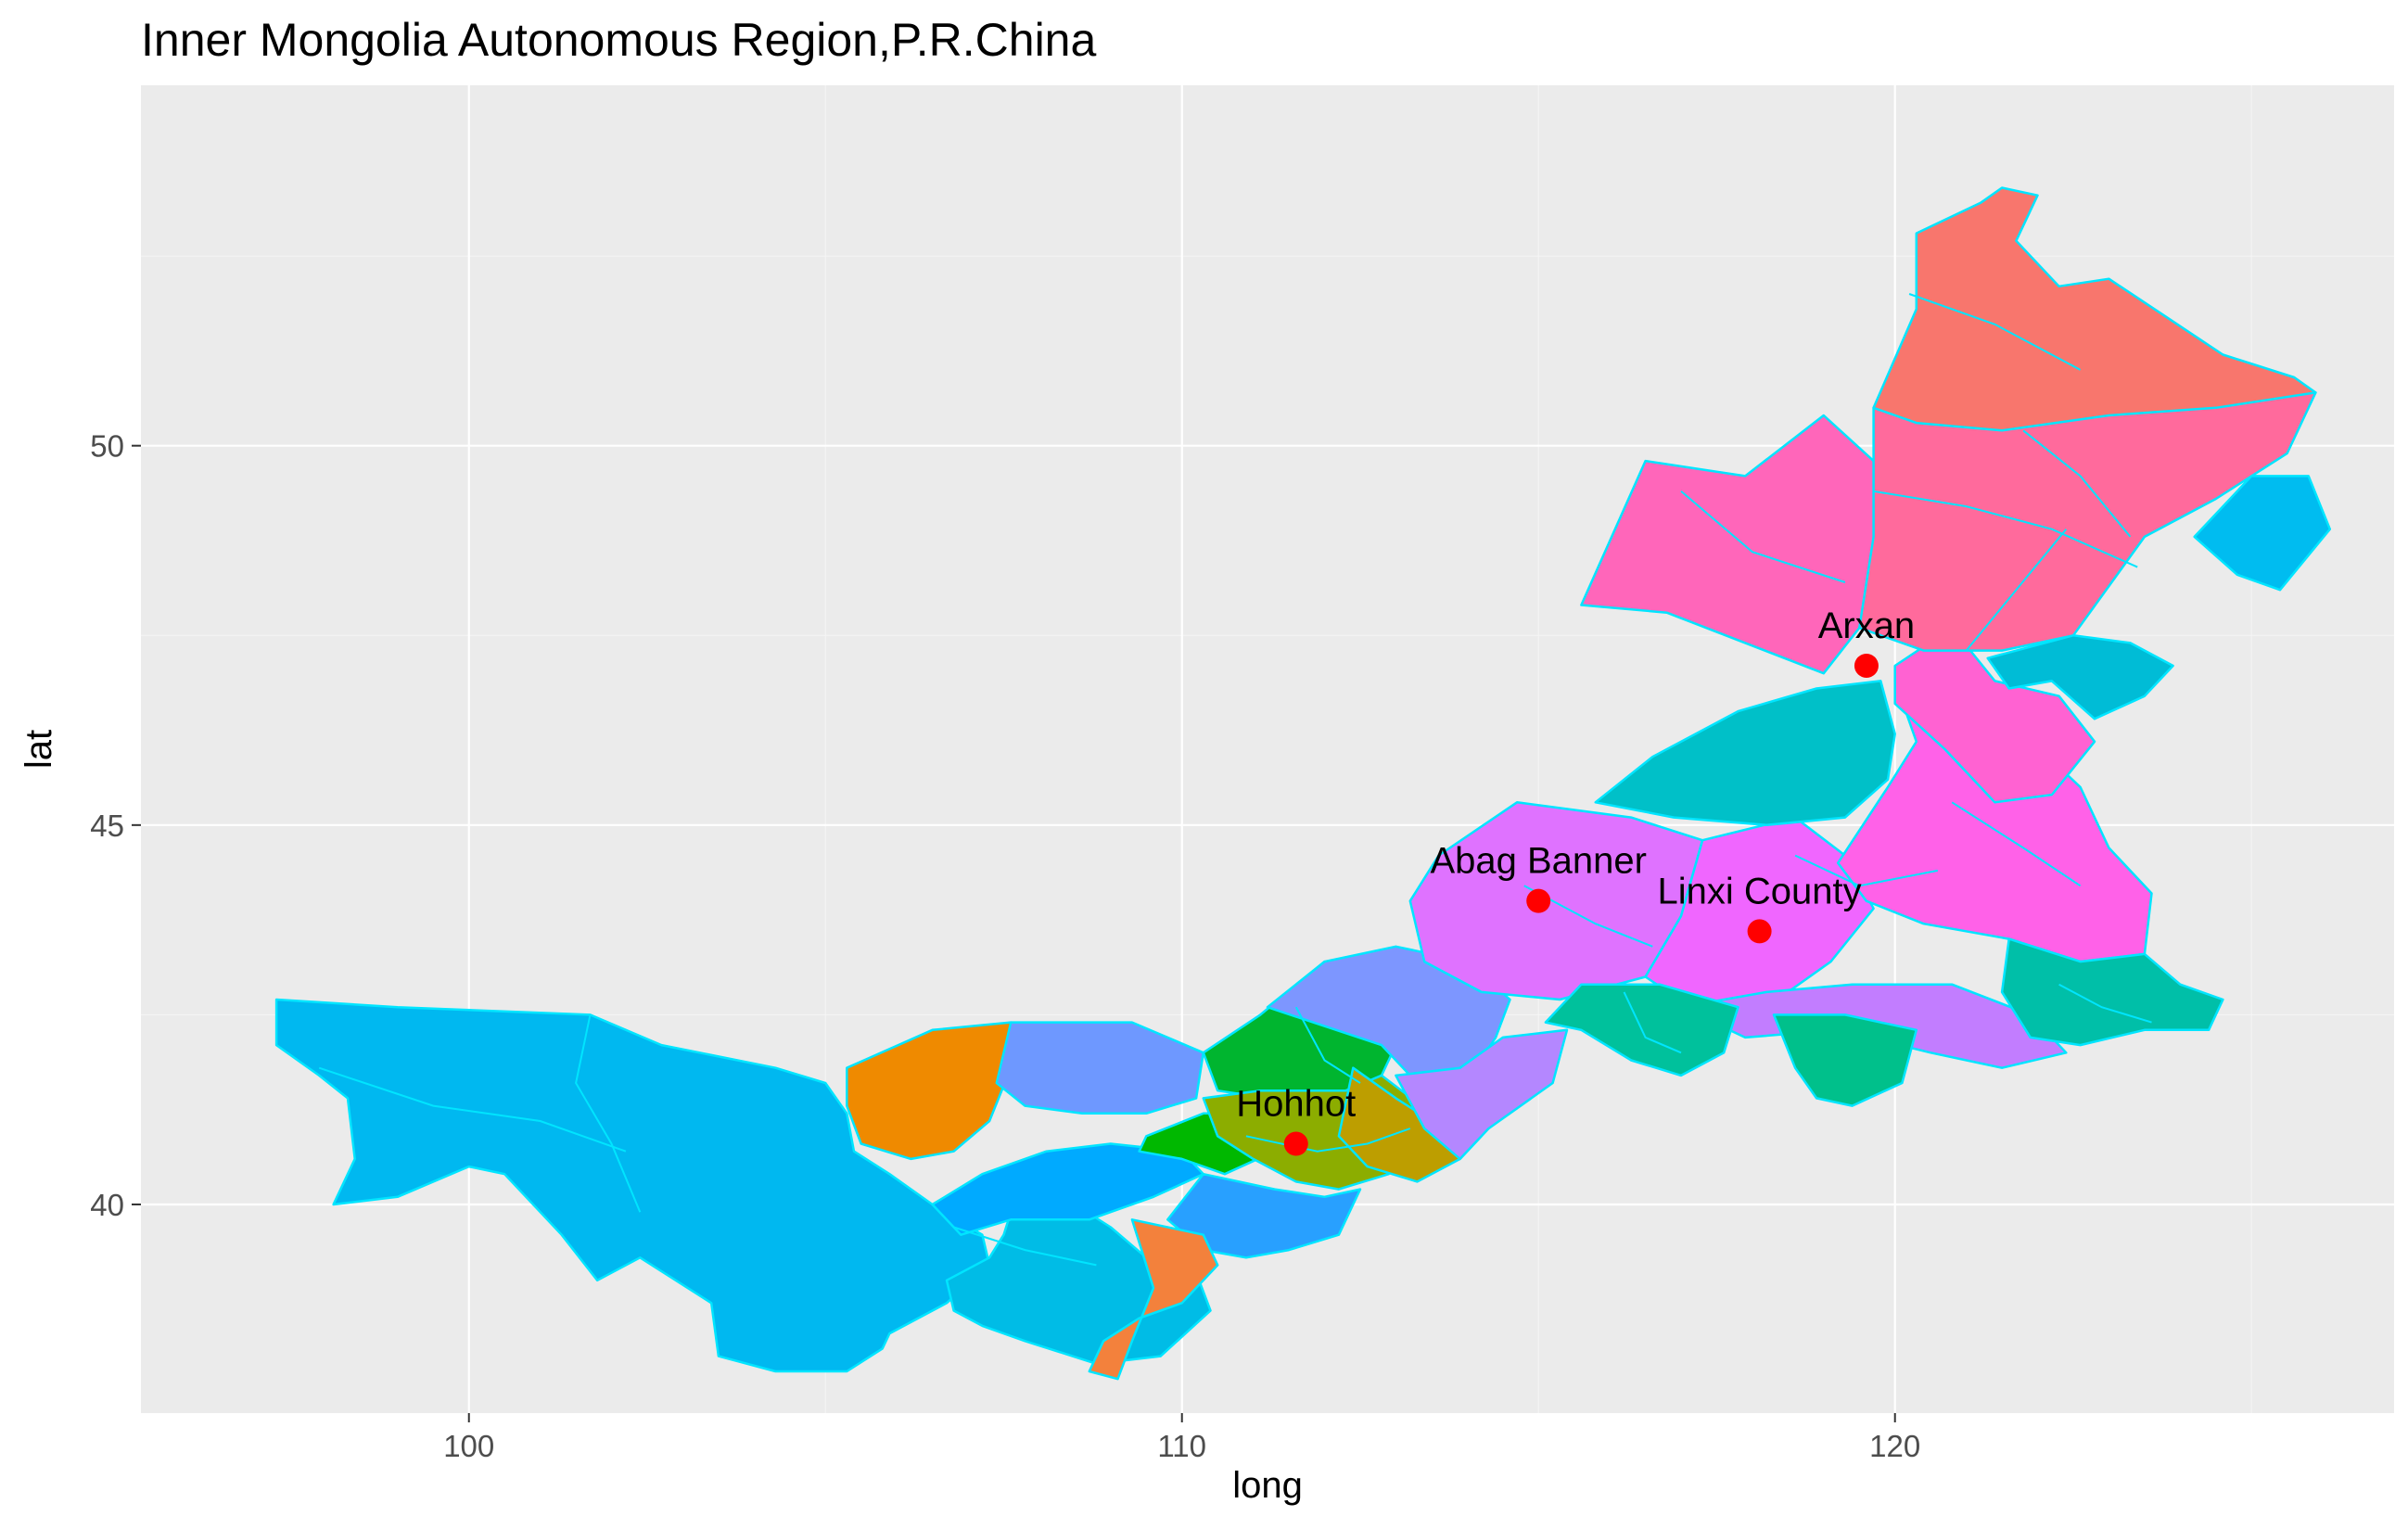  Describe the element at coordinates (1538, 862) in the screenshot. I see `city-label-abag-banner: Abag Banner` at that location.